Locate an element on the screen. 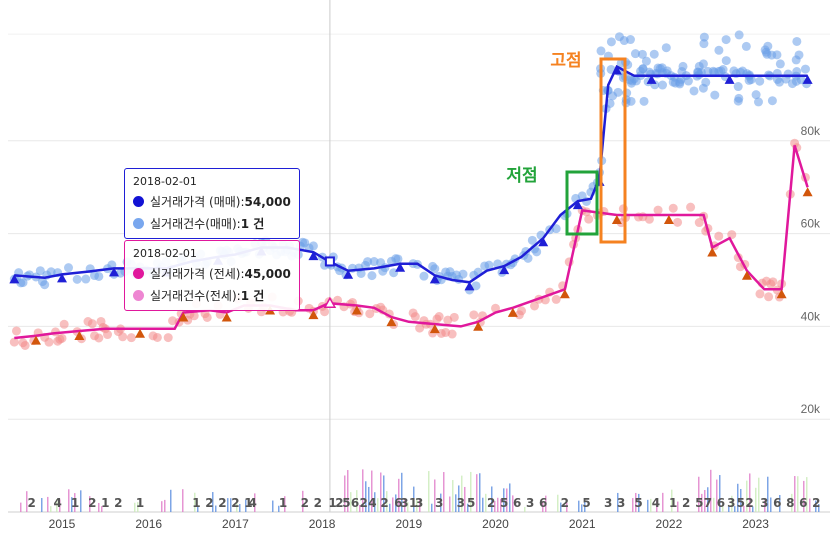 The width and height of the screenshot is (839, 543). y-tick-label: 20k is located at coordinates (811, 409).